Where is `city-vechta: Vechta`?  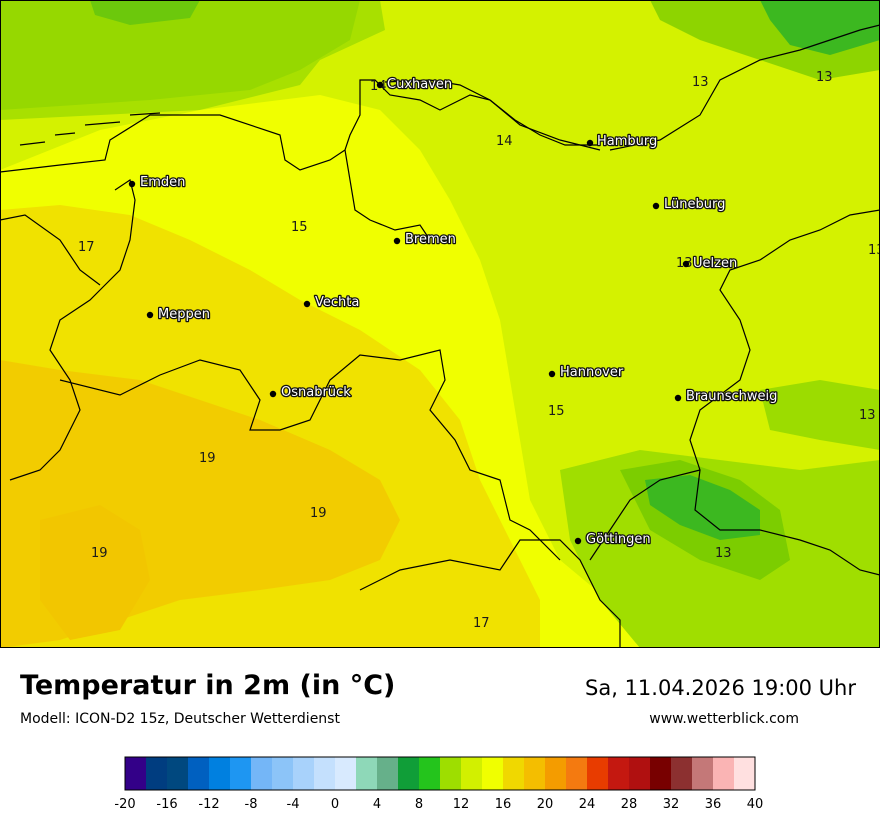
city-vechta: Vechta is located at coordinates (332, 302).